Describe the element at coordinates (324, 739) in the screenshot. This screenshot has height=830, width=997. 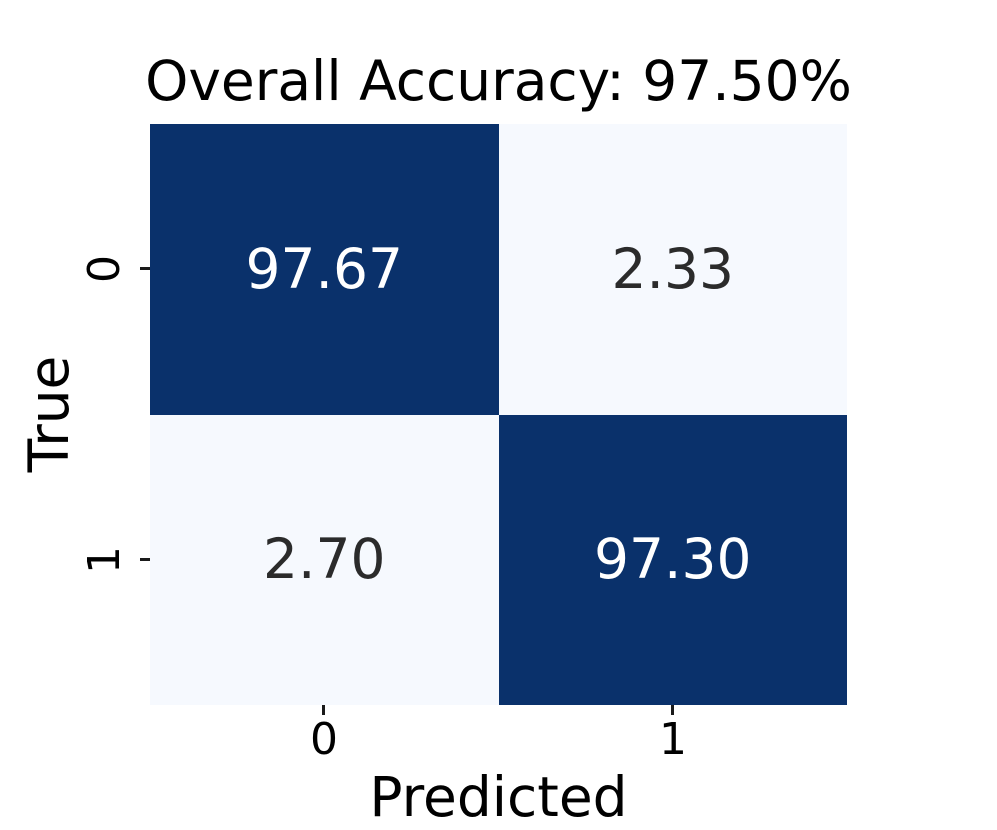
I see `x-tick-label-0: 0` at that location.